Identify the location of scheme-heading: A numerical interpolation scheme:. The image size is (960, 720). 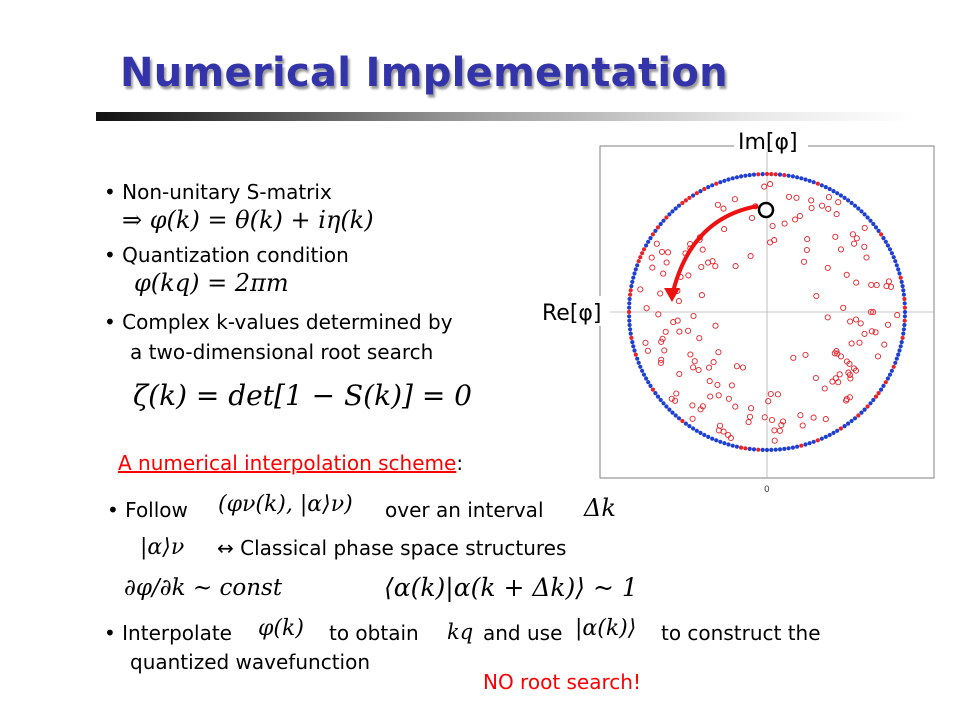
(290, 463).